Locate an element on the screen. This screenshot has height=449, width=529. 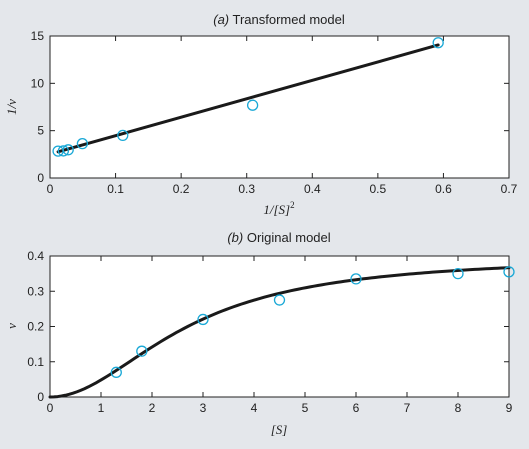
panel-a-title: (a) Transformed model is located at coordinates (279, 19).